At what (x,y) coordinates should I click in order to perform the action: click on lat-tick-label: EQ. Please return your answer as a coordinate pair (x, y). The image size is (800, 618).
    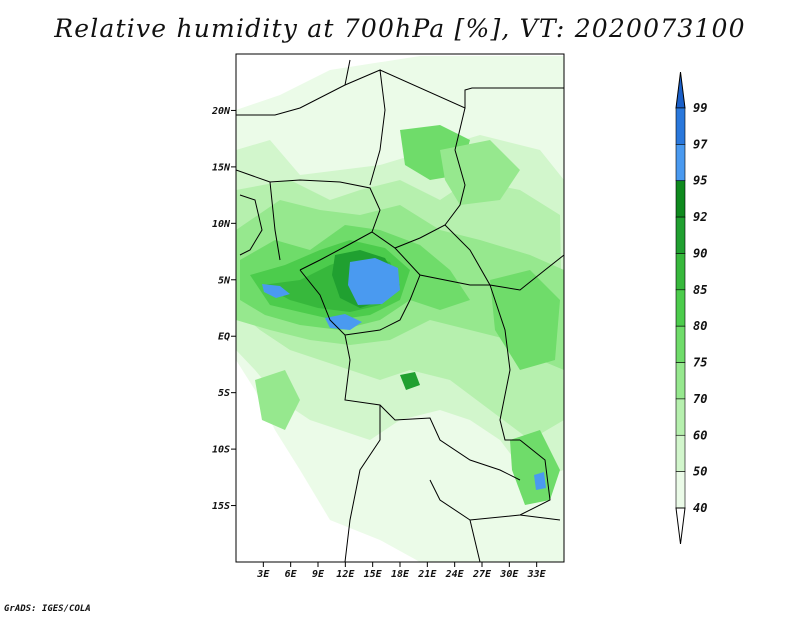
    Looking at the image, I should click on (224, 337).